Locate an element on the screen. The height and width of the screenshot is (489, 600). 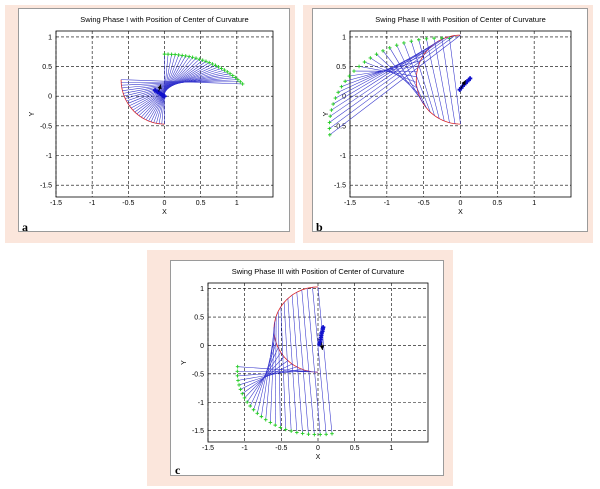
y-axis-label: Y is located at coordinates (32, 113).